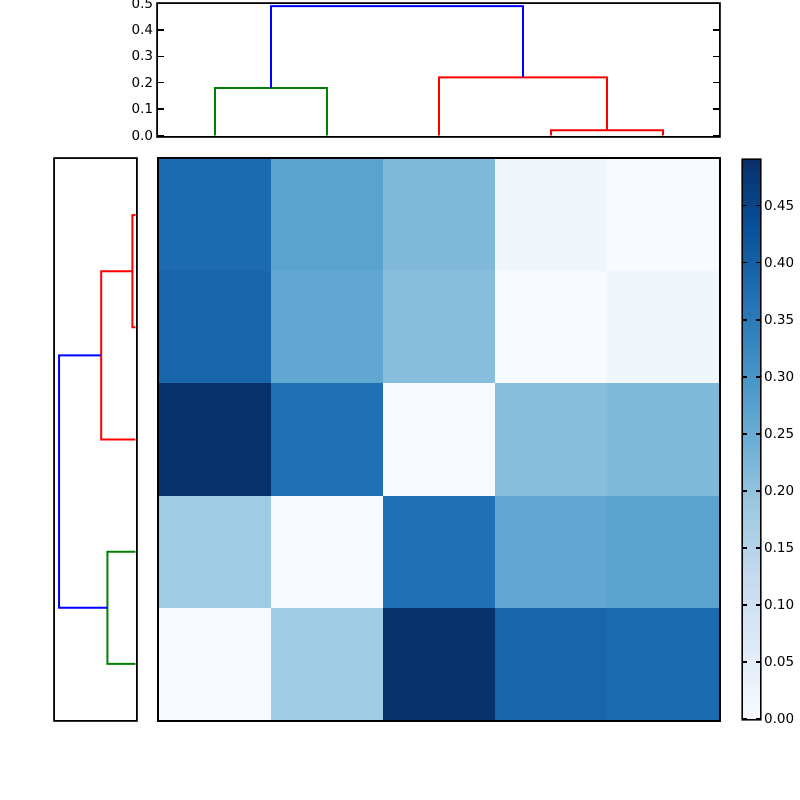  I want to click on heatmap-cell-r5c3, so click(439, 663).